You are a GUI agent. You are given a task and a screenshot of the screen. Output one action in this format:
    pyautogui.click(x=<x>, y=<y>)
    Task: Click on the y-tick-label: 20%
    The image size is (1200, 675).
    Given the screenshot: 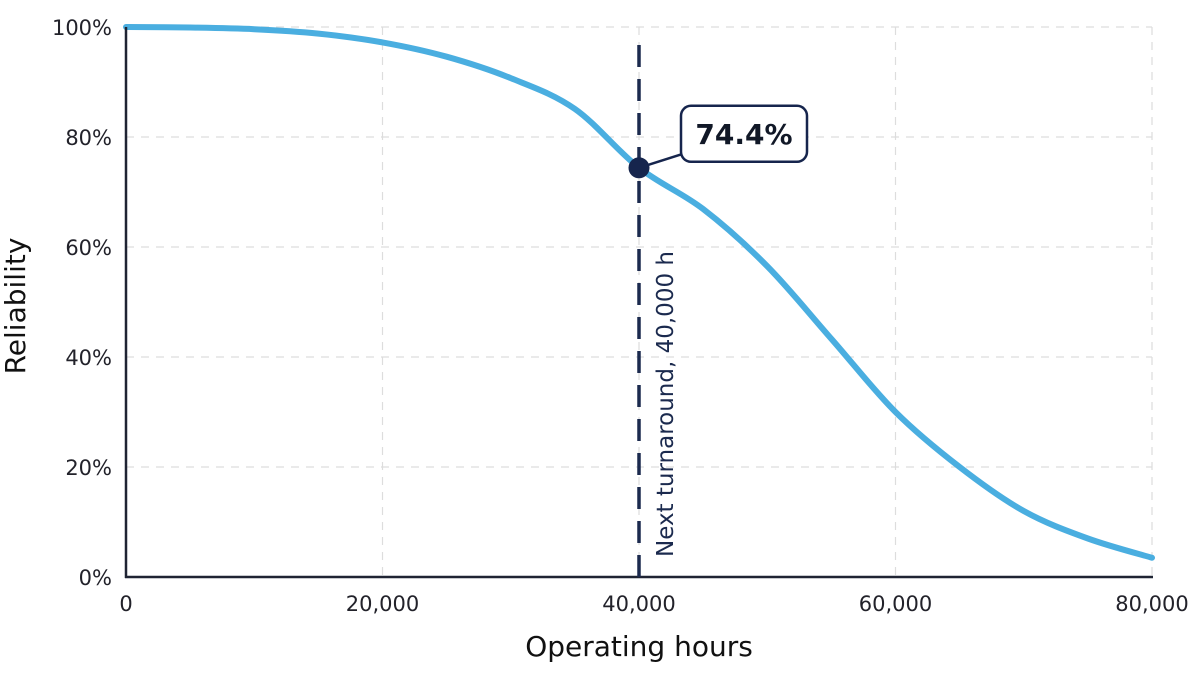 What is the action you would take?
    pyautogui.click(x=88, y=468)
    